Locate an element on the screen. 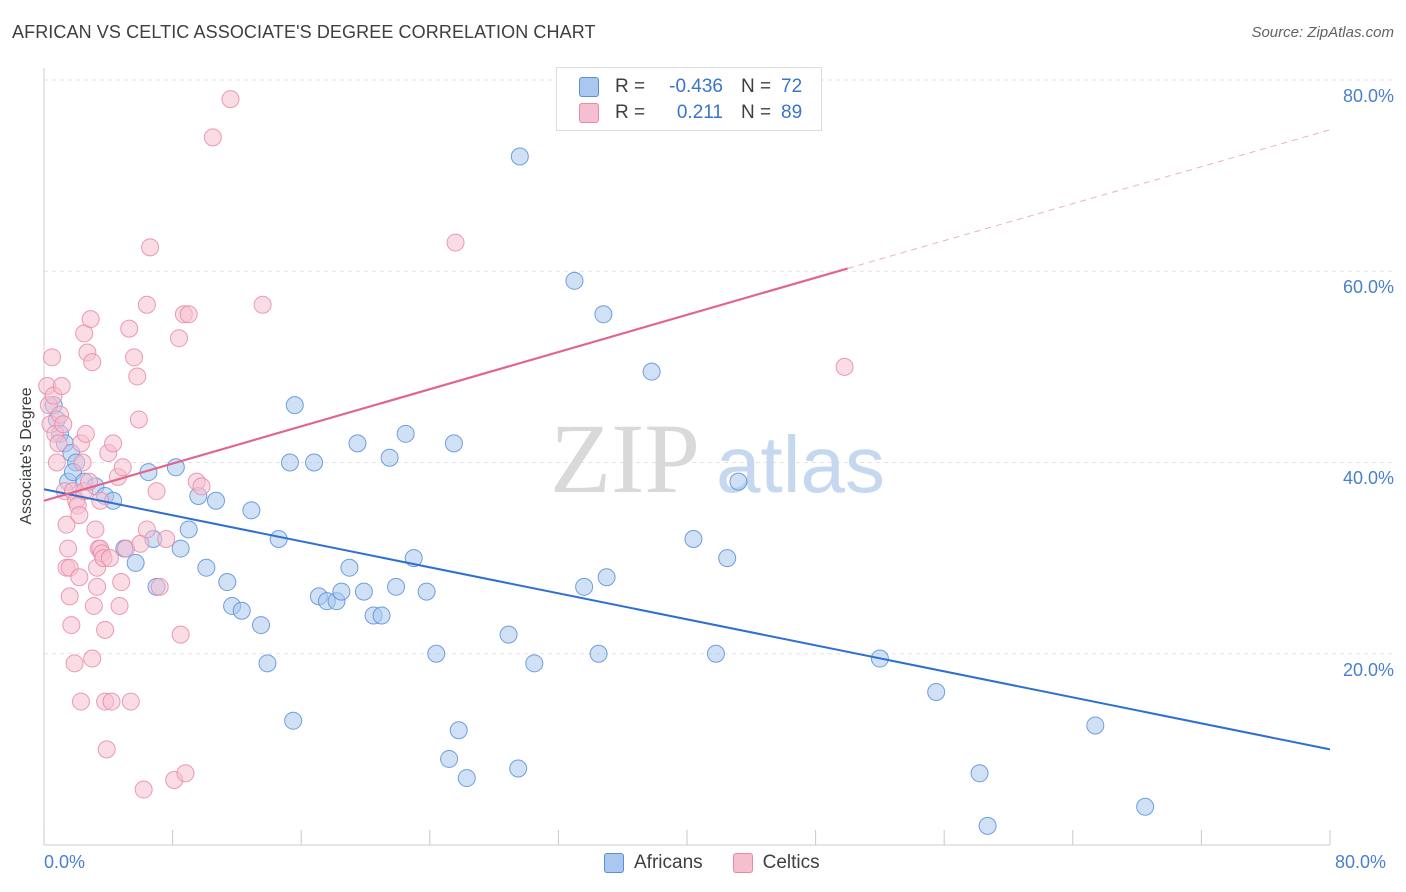 This screenshot has width=1406, height=892. n-value: 72 is located at coordinates (792, 86).